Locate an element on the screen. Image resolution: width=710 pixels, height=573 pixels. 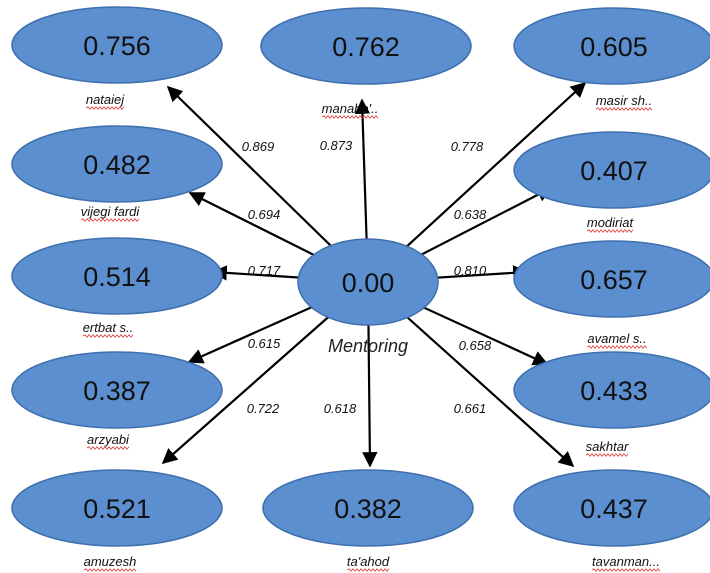
node-label-sakhtar: sakhtar is located at coordinates (607, 446).